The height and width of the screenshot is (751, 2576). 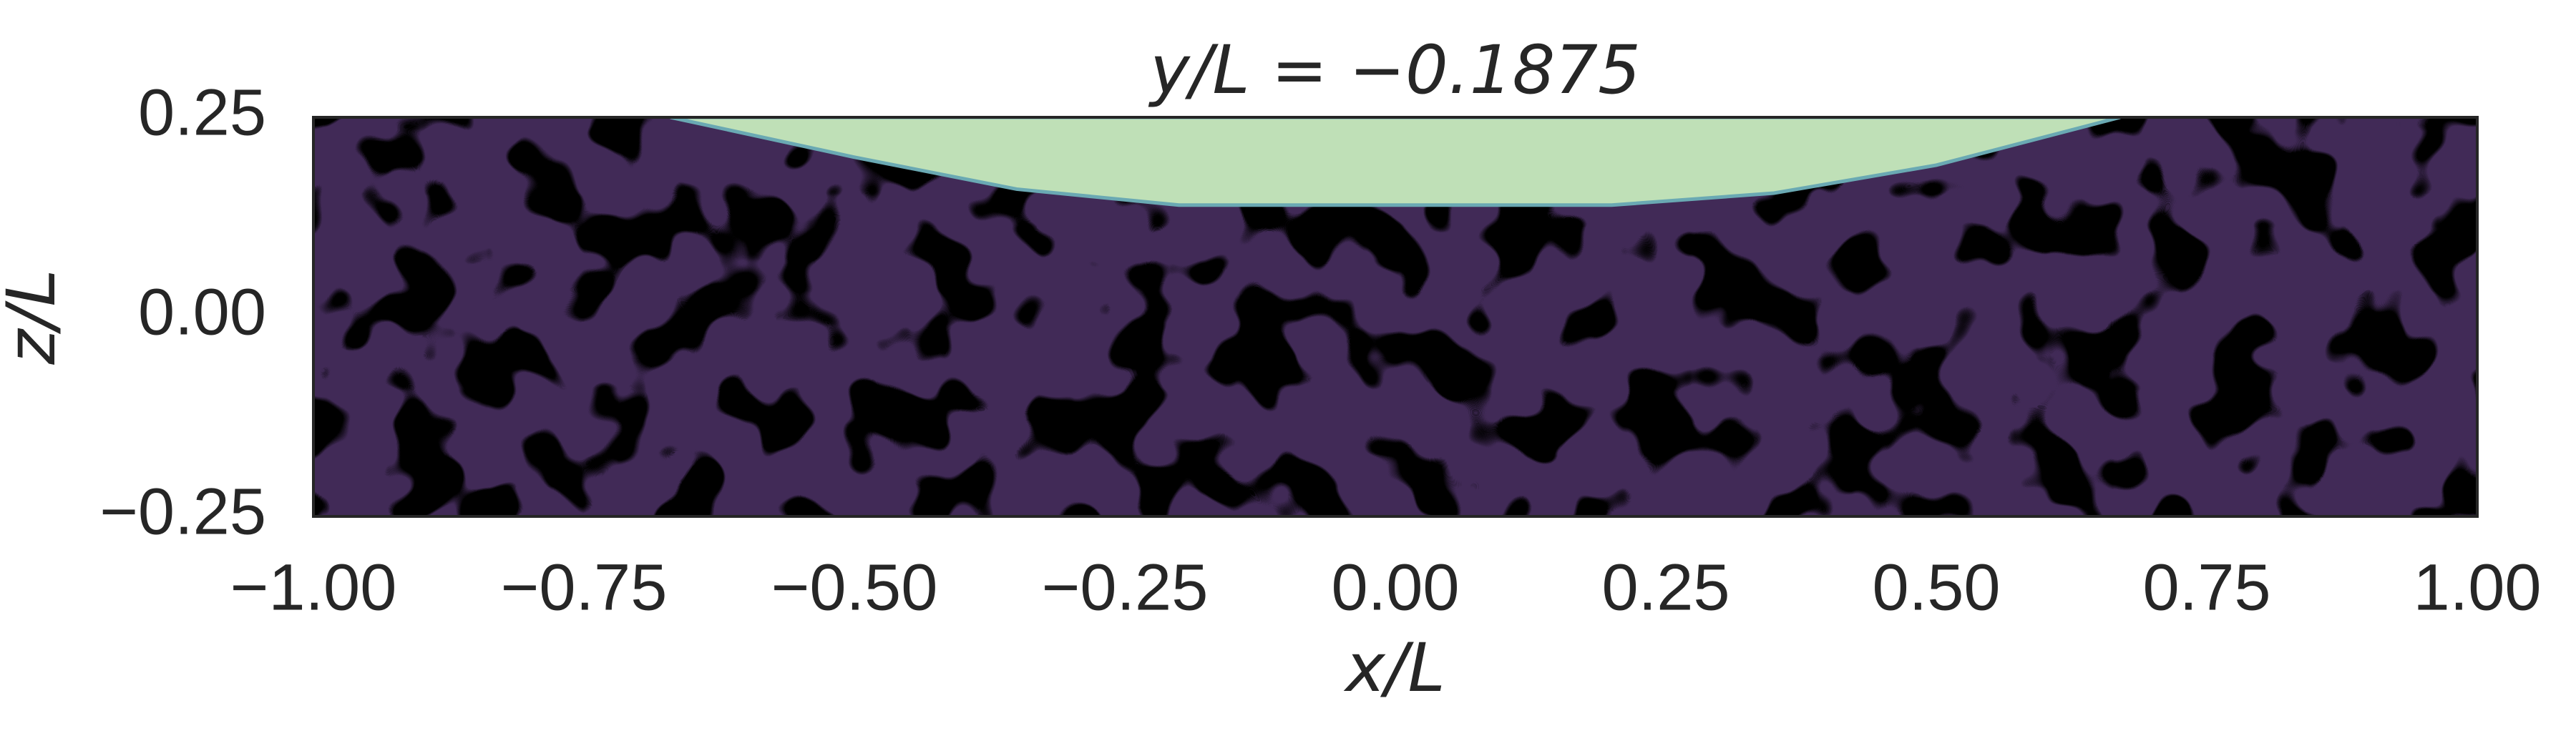 I want to click on y-tick-label: −0.25, so click(x=182, y=512).